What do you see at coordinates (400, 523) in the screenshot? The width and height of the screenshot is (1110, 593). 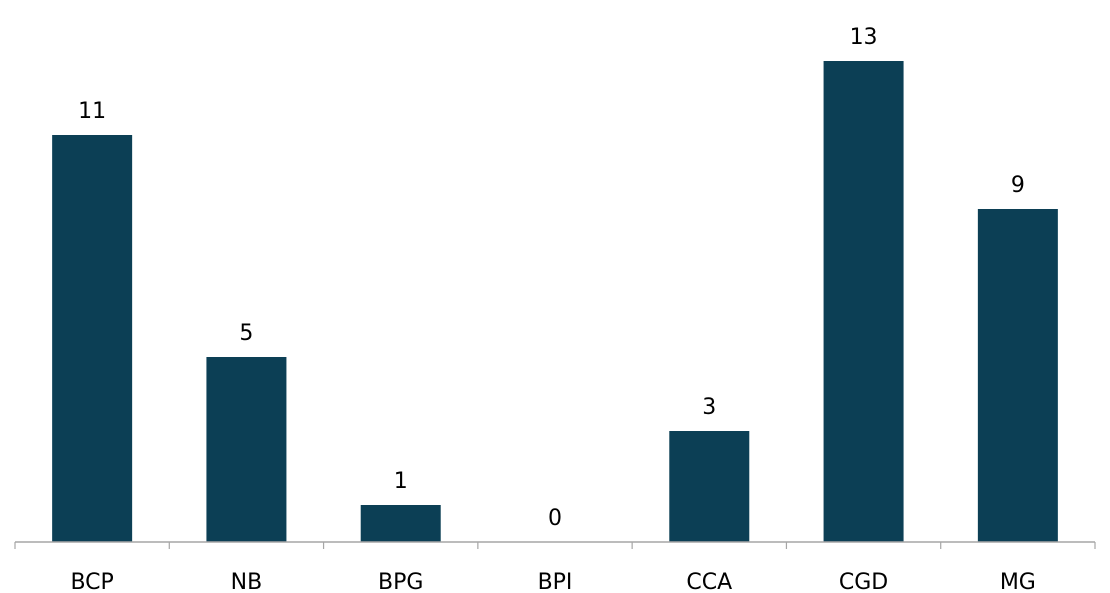 I see `bar-bpg` at bounding box center [400, 523].